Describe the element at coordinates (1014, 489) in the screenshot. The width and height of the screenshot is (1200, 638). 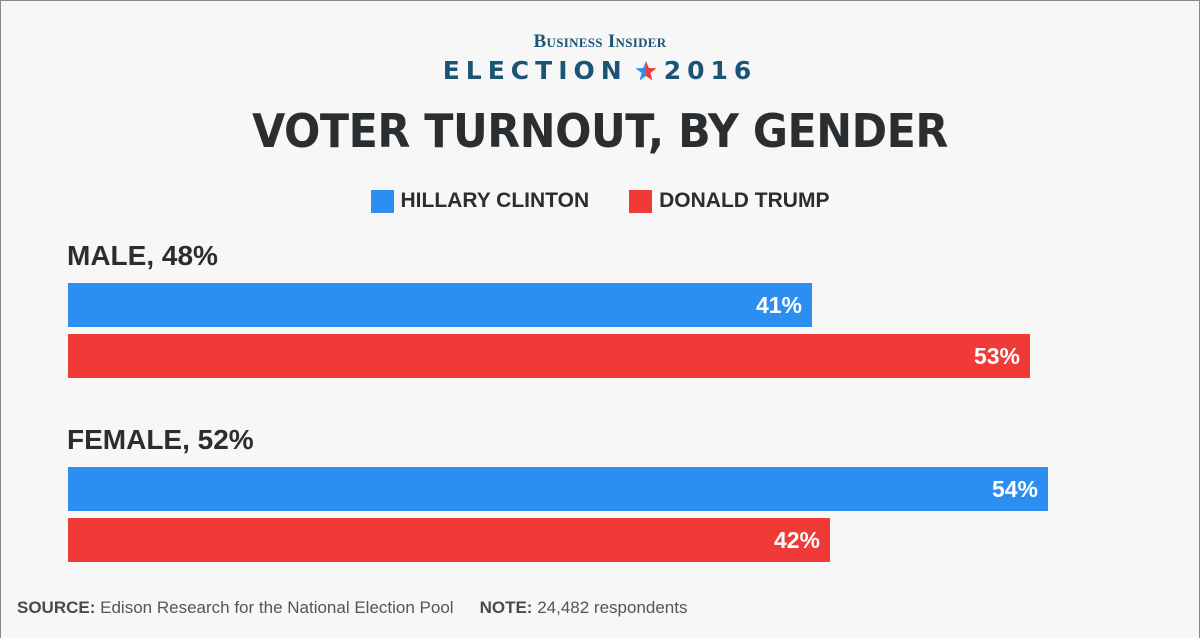
I see `bar-value-label: 54%` at that location.